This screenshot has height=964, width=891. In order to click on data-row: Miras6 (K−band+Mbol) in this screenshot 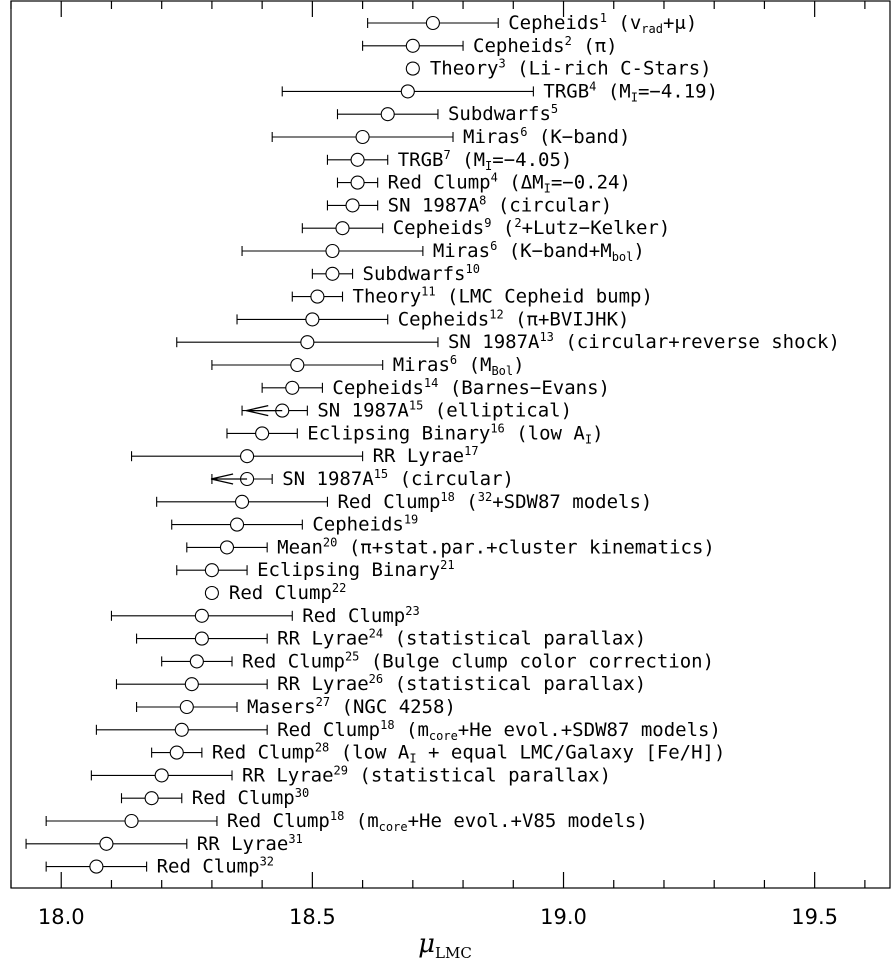, I will do `click(443, 251)`.